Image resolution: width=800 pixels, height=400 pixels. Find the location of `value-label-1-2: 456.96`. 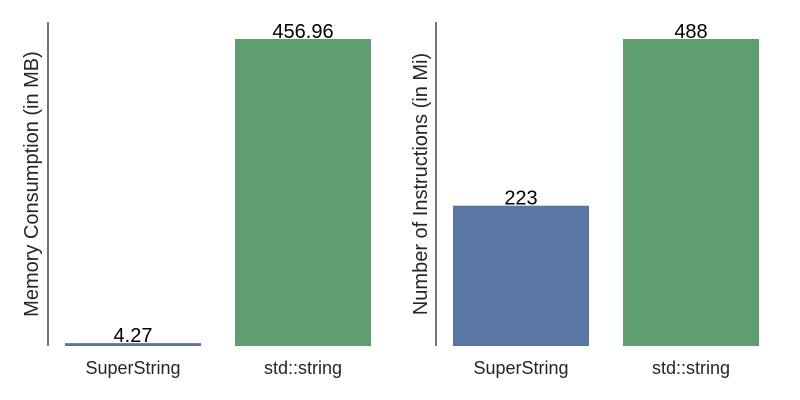

value-label-1-2: 456.96 is located at coordinates (302, 32).